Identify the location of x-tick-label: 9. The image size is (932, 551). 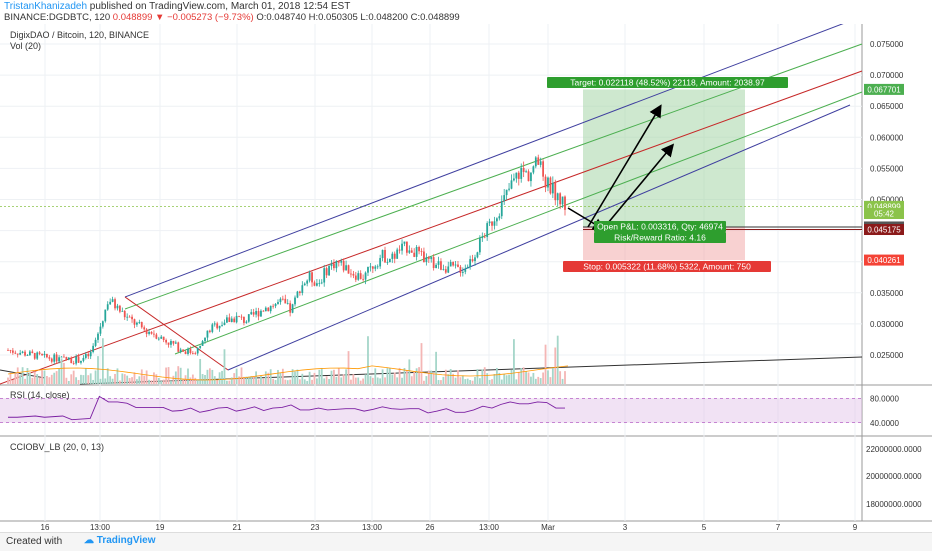
(855, 527).